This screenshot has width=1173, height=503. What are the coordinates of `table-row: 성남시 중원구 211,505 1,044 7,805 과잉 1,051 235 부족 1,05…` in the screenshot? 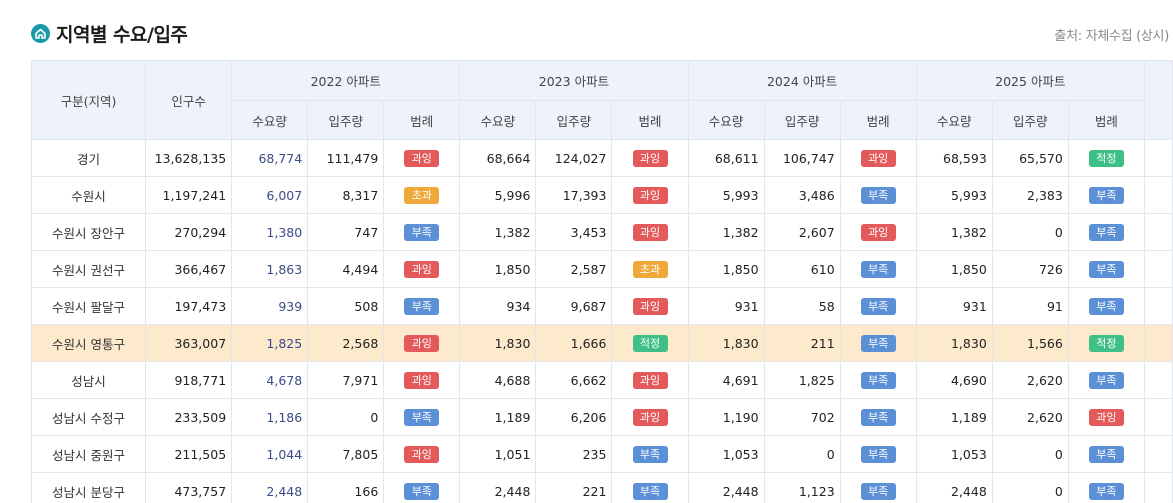 It's located at (602, 454).